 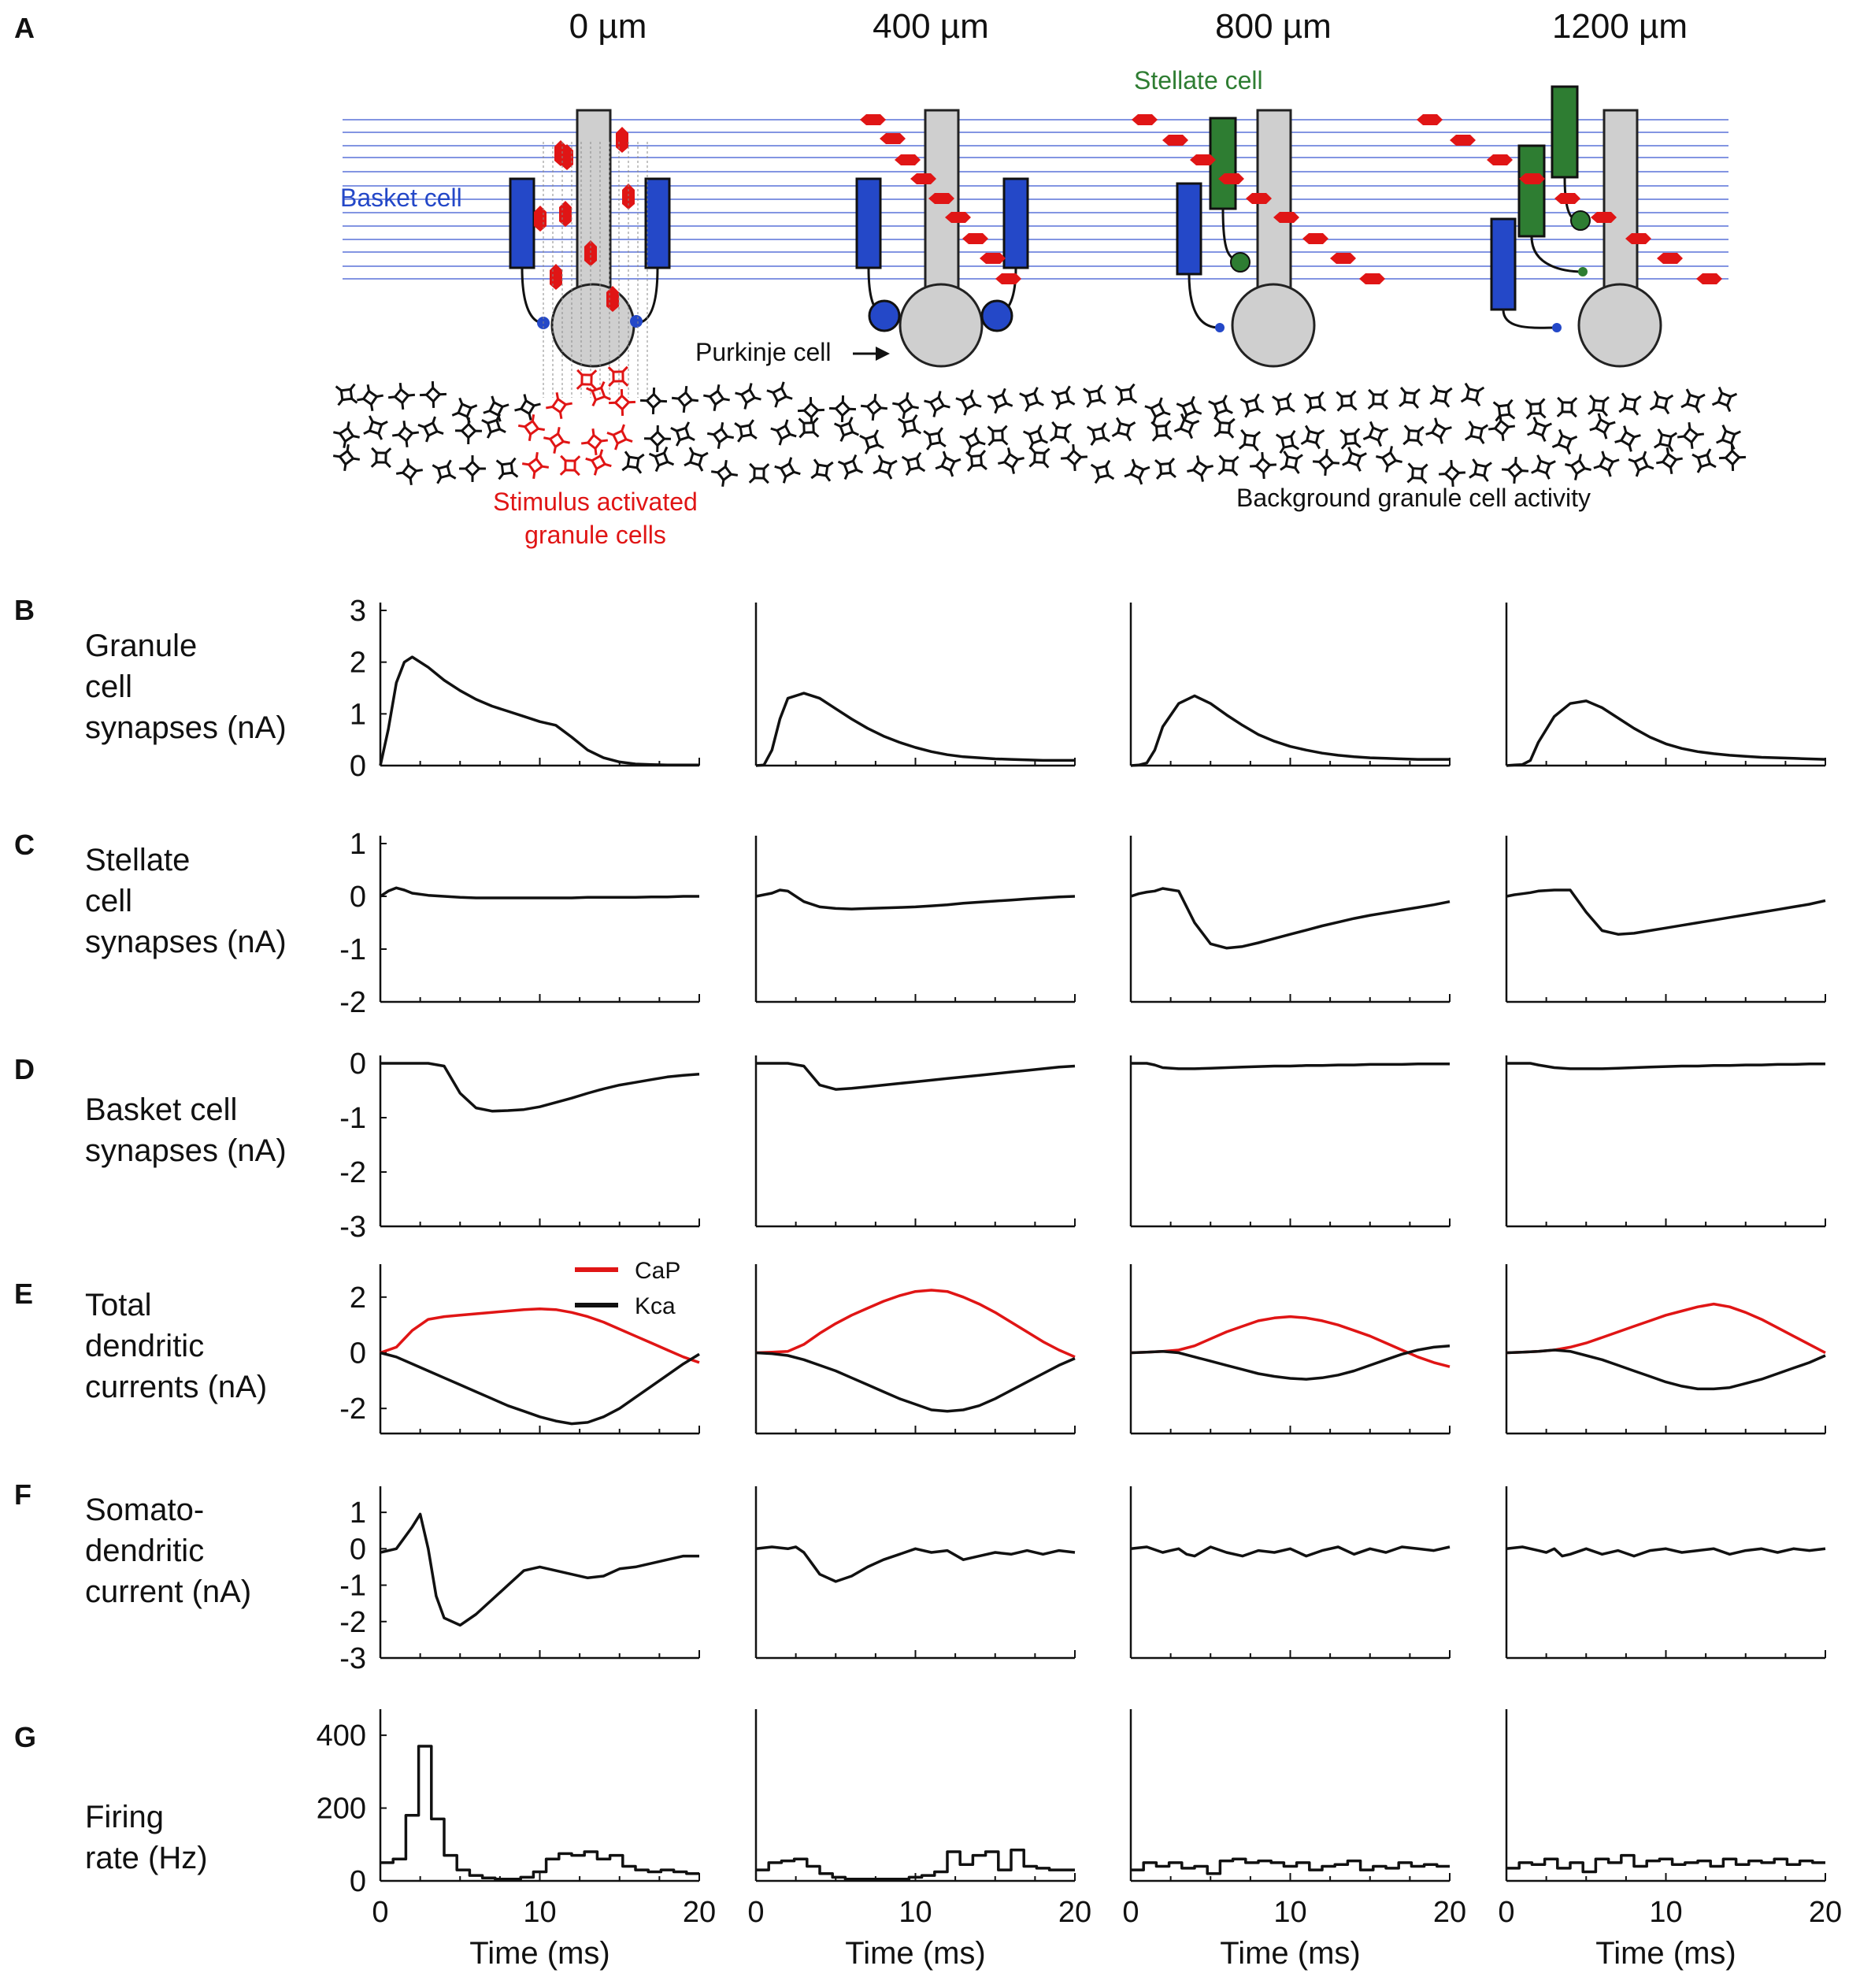 I want to click on y-tick-label-b-0: 3, so click(x=358, y=611).